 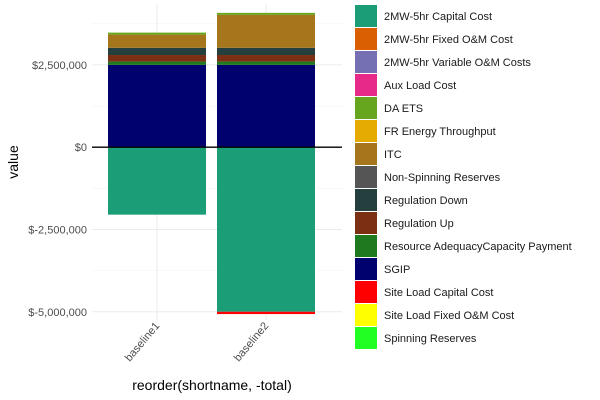 I want to click on legend-label: FR Energy Throughput, so click(x=440, y=132).